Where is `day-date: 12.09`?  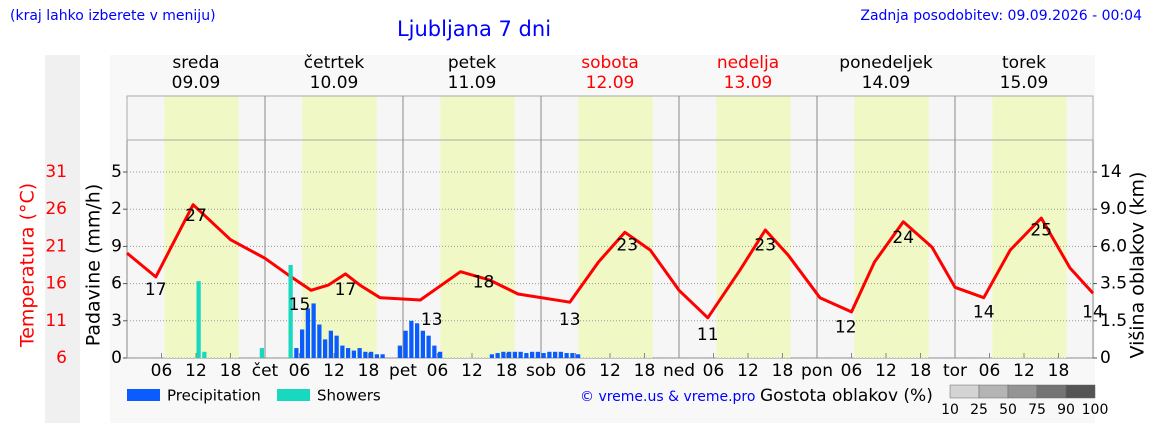
day-date: 12.09 is located at coordinates (610, 83).